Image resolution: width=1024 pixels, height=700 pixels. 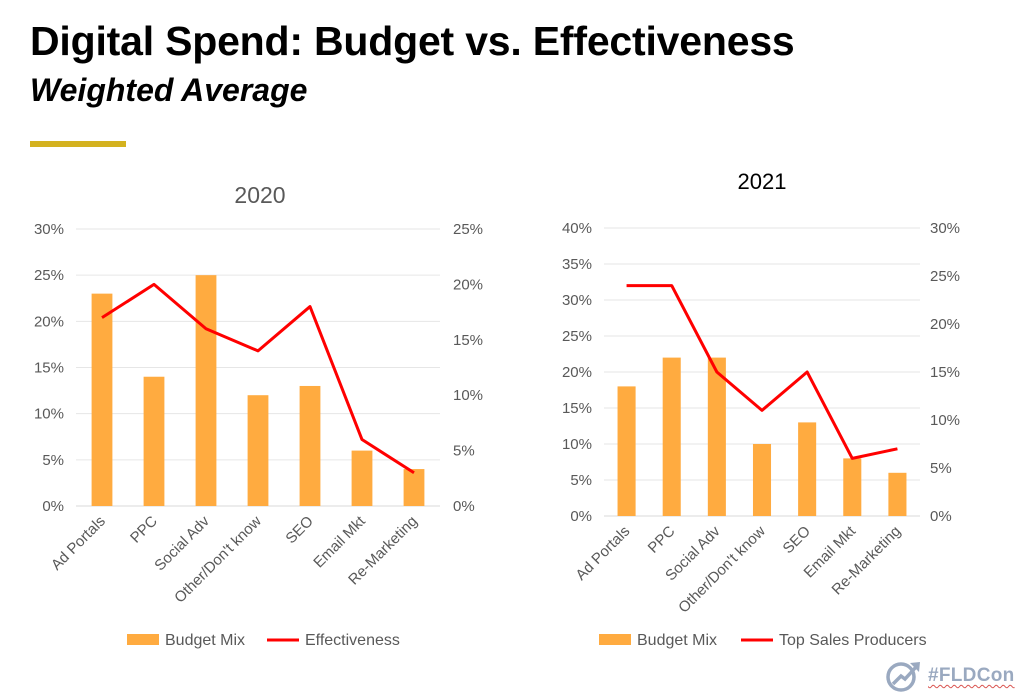 What do you see at coordinates (78, 144) in the screenshot?
I see `accent-divider` at bounding box center [78, 144].